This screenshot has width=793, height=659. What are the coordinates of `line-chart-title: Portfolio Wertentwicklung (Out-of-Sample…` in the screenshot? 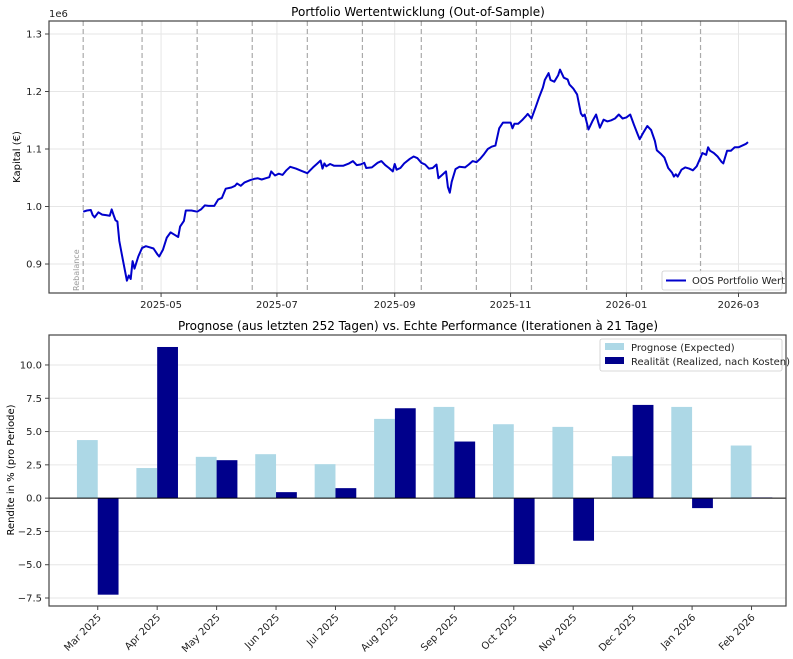 It's located at (418, 12).